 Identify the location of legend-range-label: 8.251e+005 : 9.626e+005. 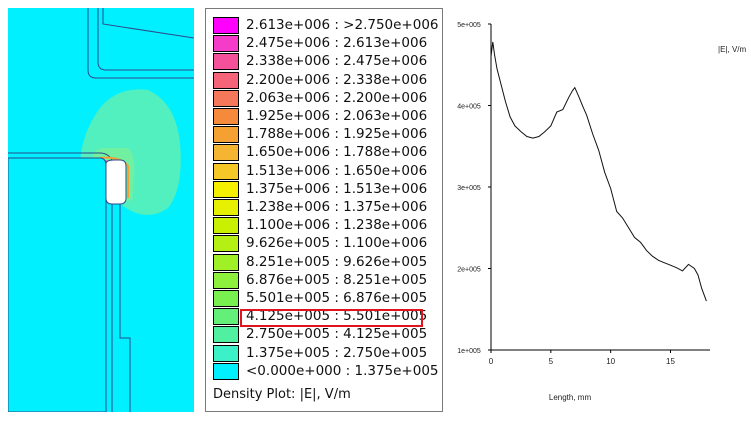
(337, 261).